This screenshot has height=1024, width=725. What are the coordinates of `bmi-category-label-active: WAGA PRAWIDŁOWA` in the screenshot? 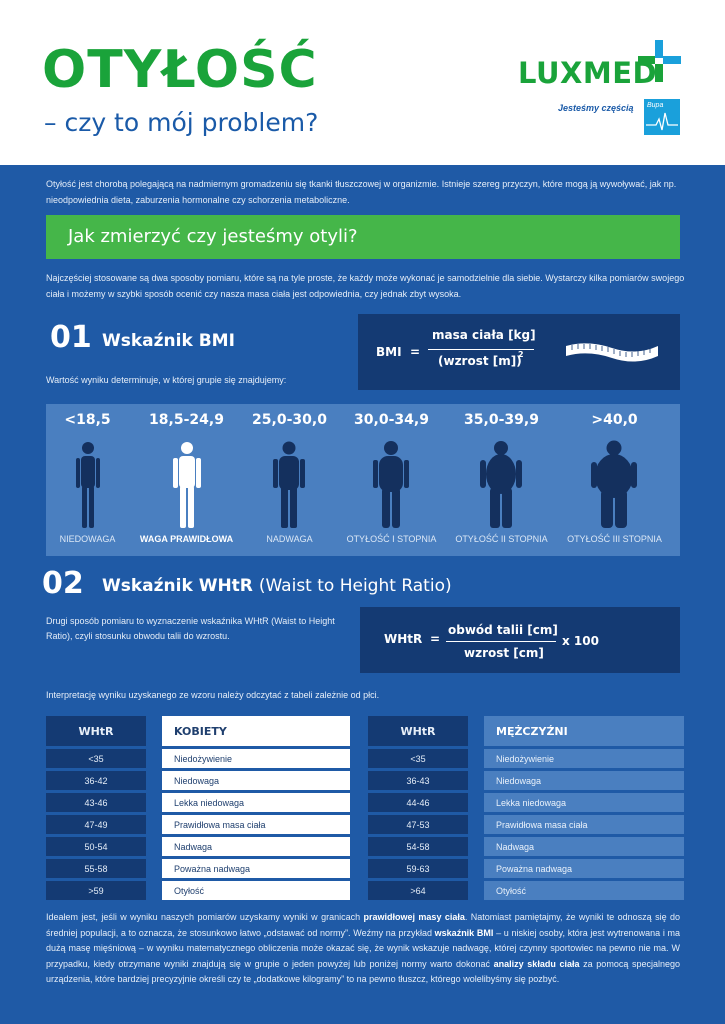 It's located at (186, 539).